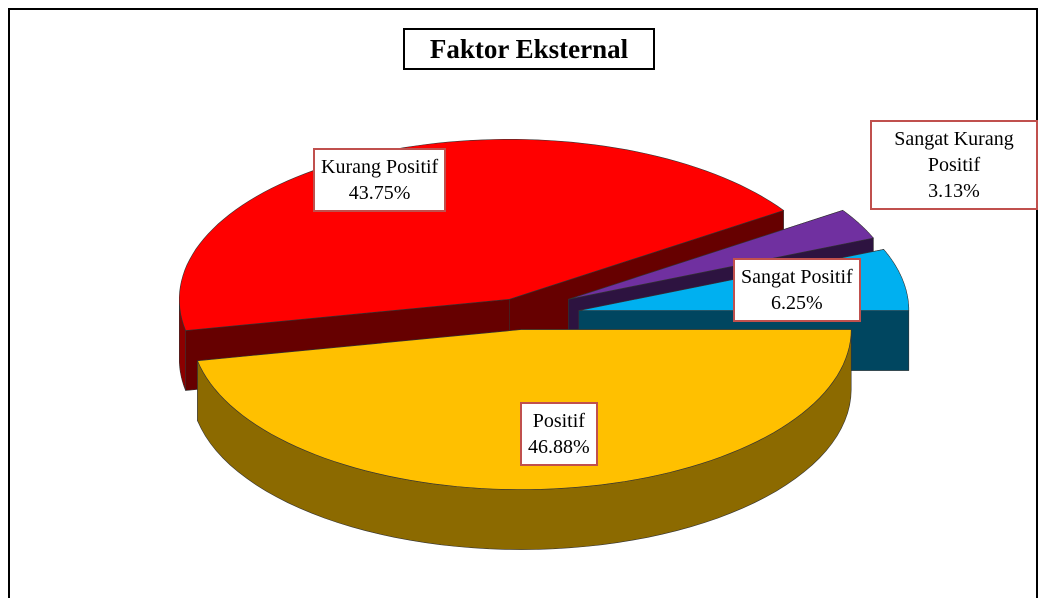 The height and width of the screenshot is (598, 1048). What do you see at coordinates (559, 447) in the screenshot?
I see `value-label: 46.88%` at bounding box center [559, 447].